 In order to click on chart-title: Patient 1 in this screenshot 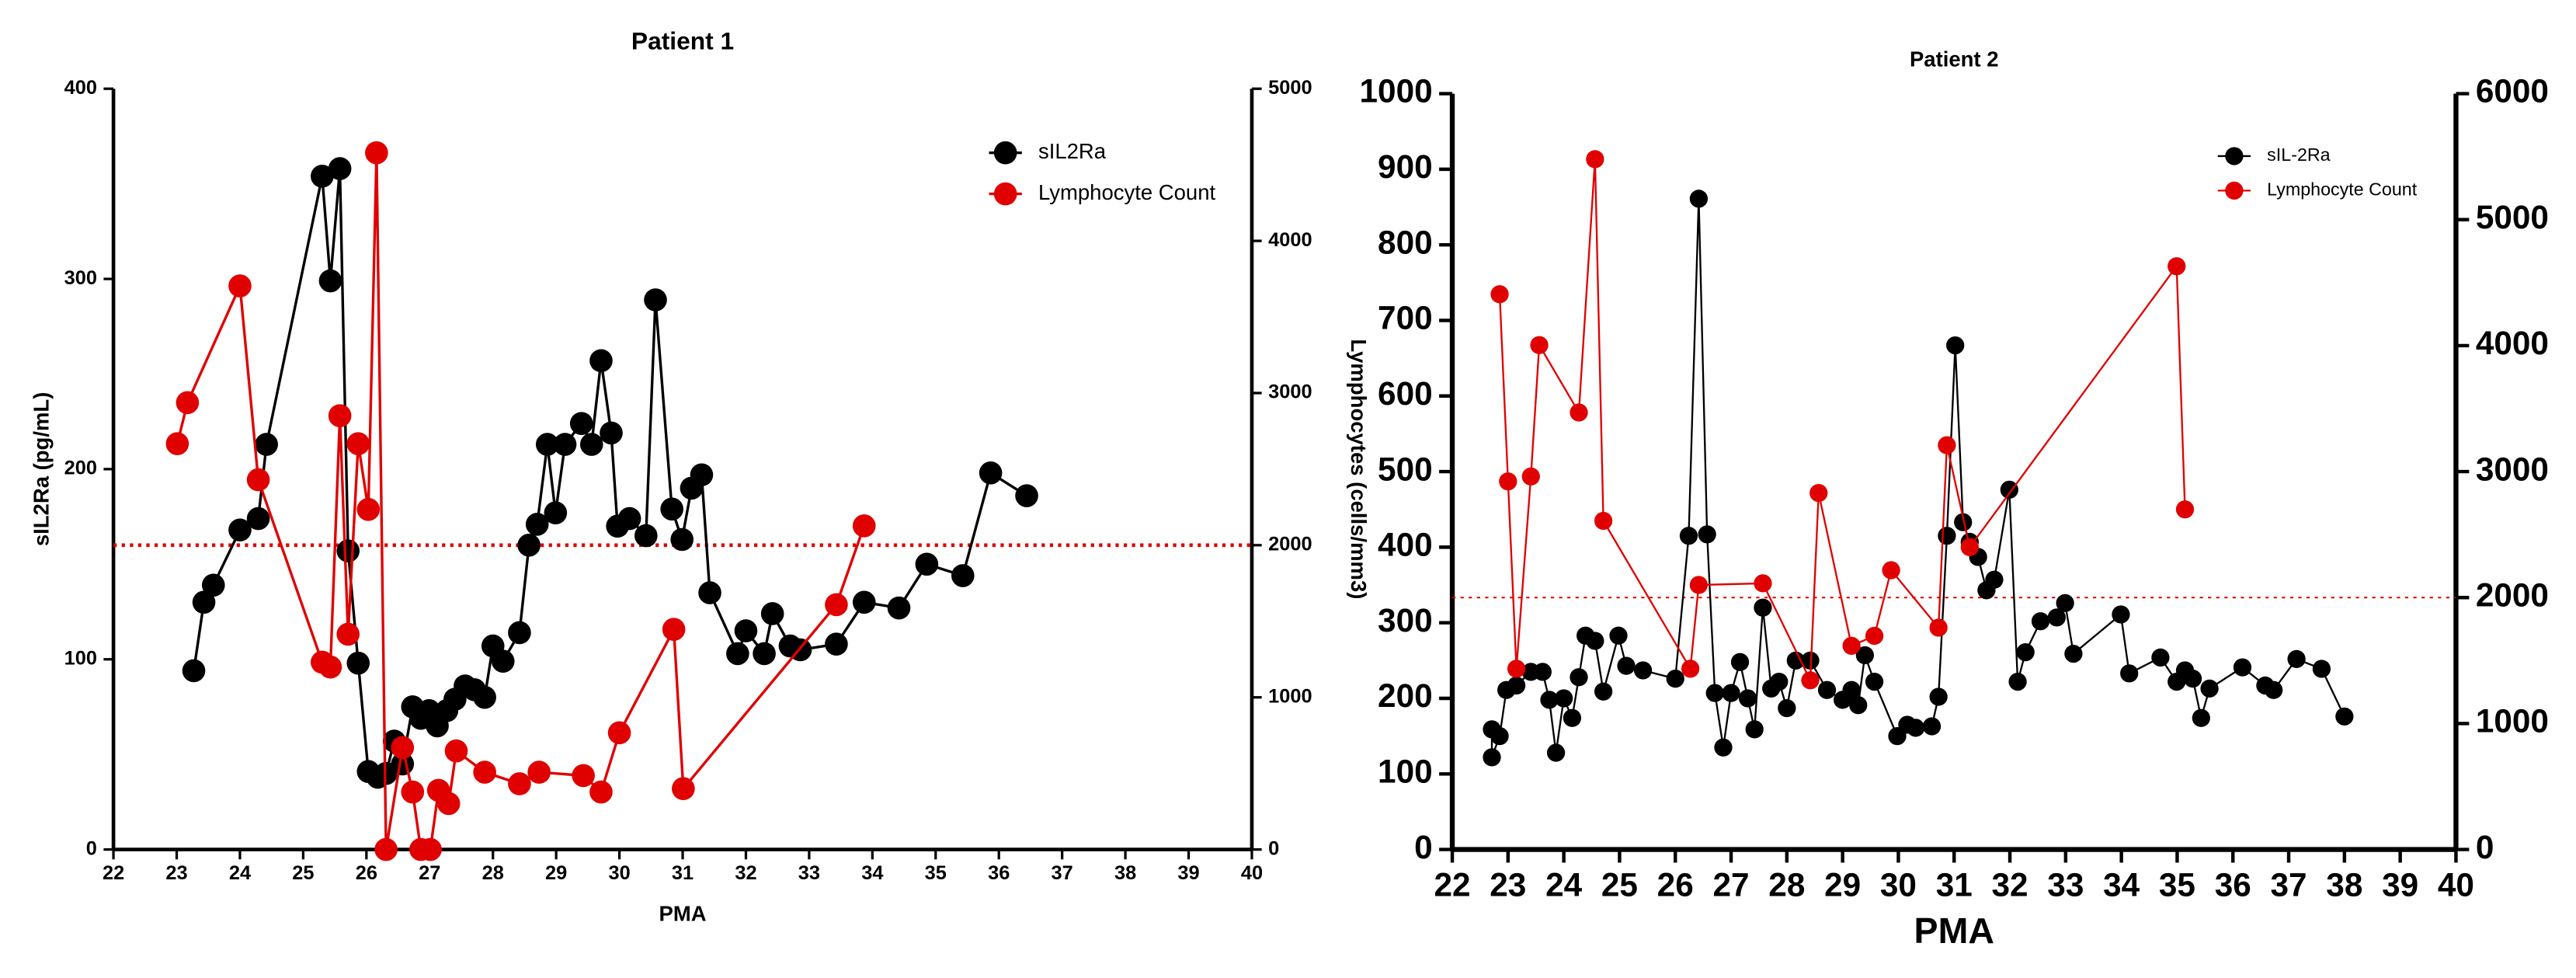, I will do `click(682, 40)`.